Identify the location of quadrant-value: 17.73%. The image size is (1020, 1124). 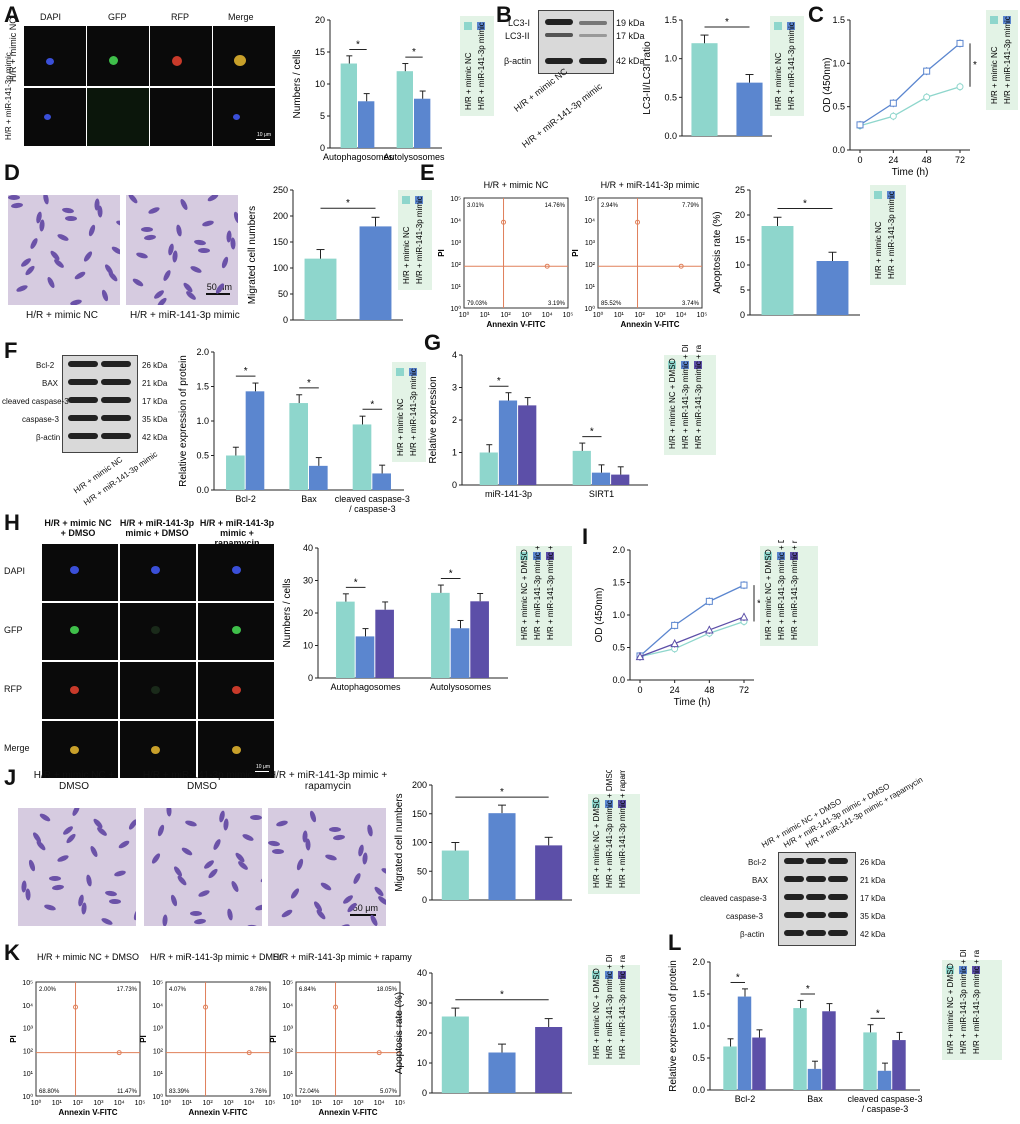
(127, 990).